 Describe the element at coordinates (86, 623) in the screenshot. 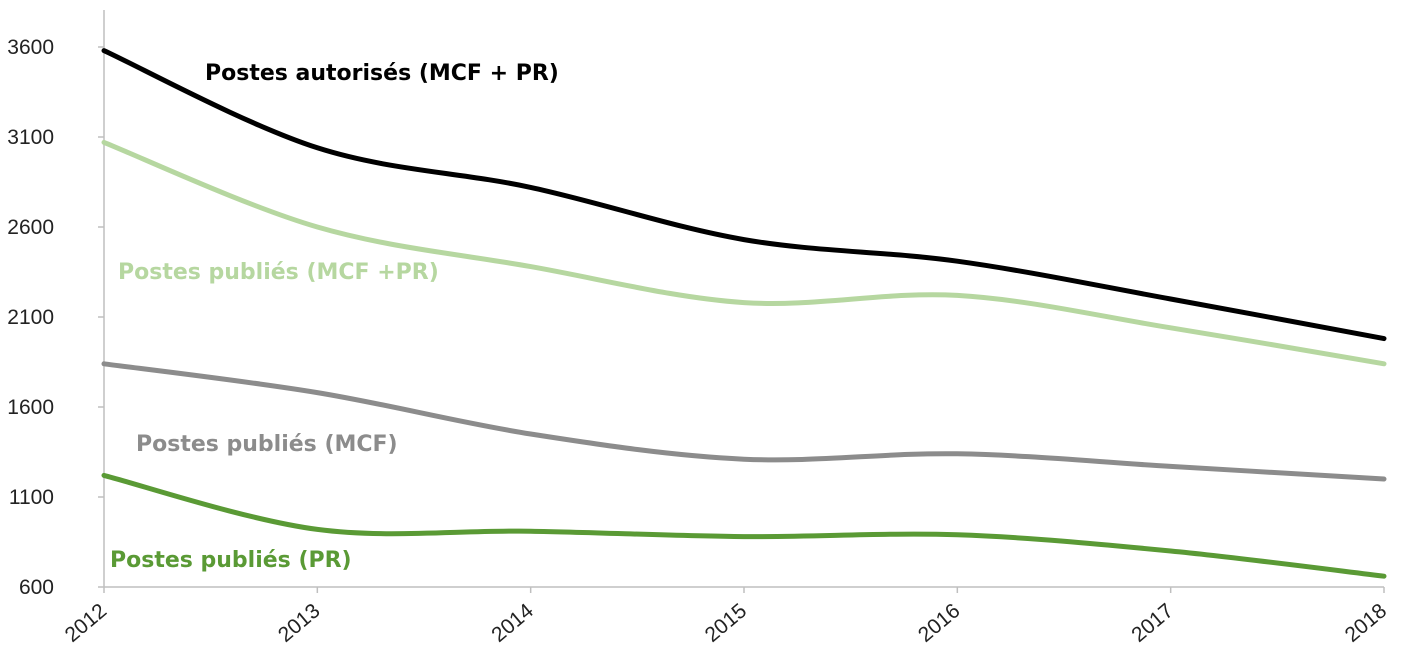

I see `x-tick-label: 2012` at that location.